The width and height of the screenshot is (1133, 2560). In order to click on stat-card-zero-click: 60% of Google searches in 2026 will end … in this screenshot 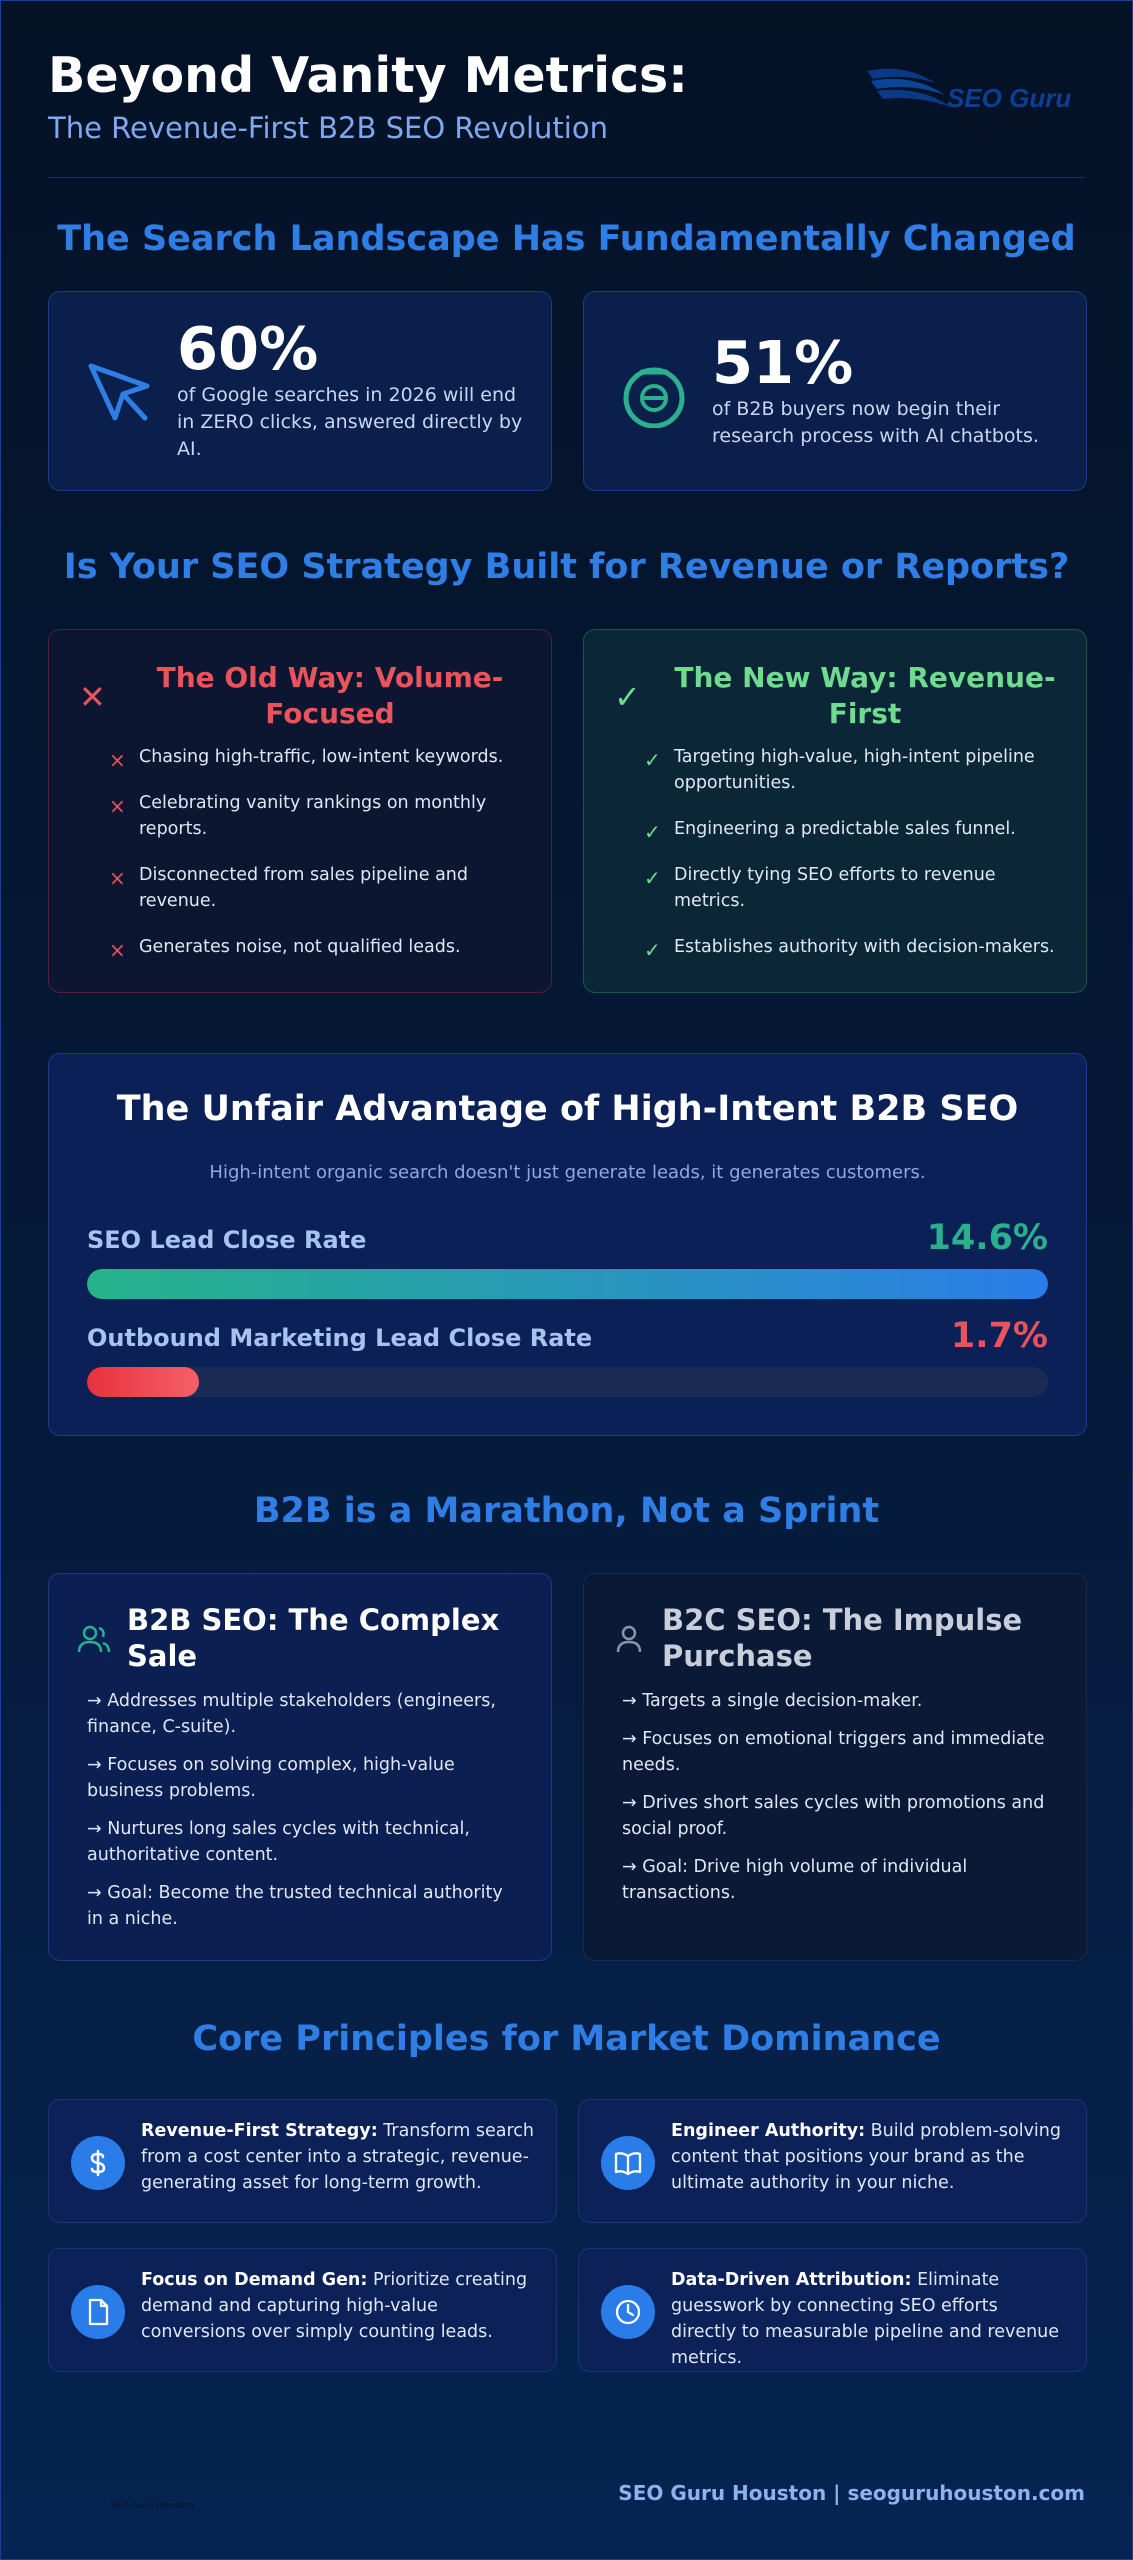, I will do `click(300, 391)`.